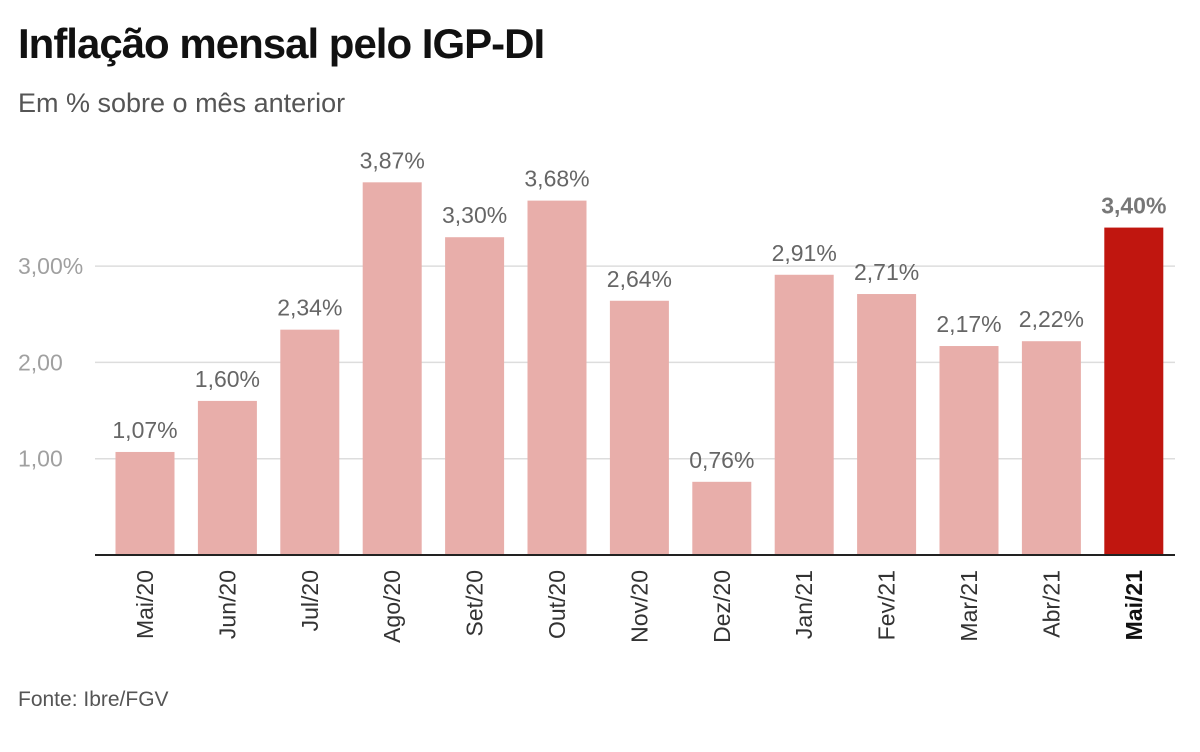  What do you see at coordinates (50, 266) in the screenshot?
I see `y-tick-label: 3,00%` at bounding box center [50, 266].